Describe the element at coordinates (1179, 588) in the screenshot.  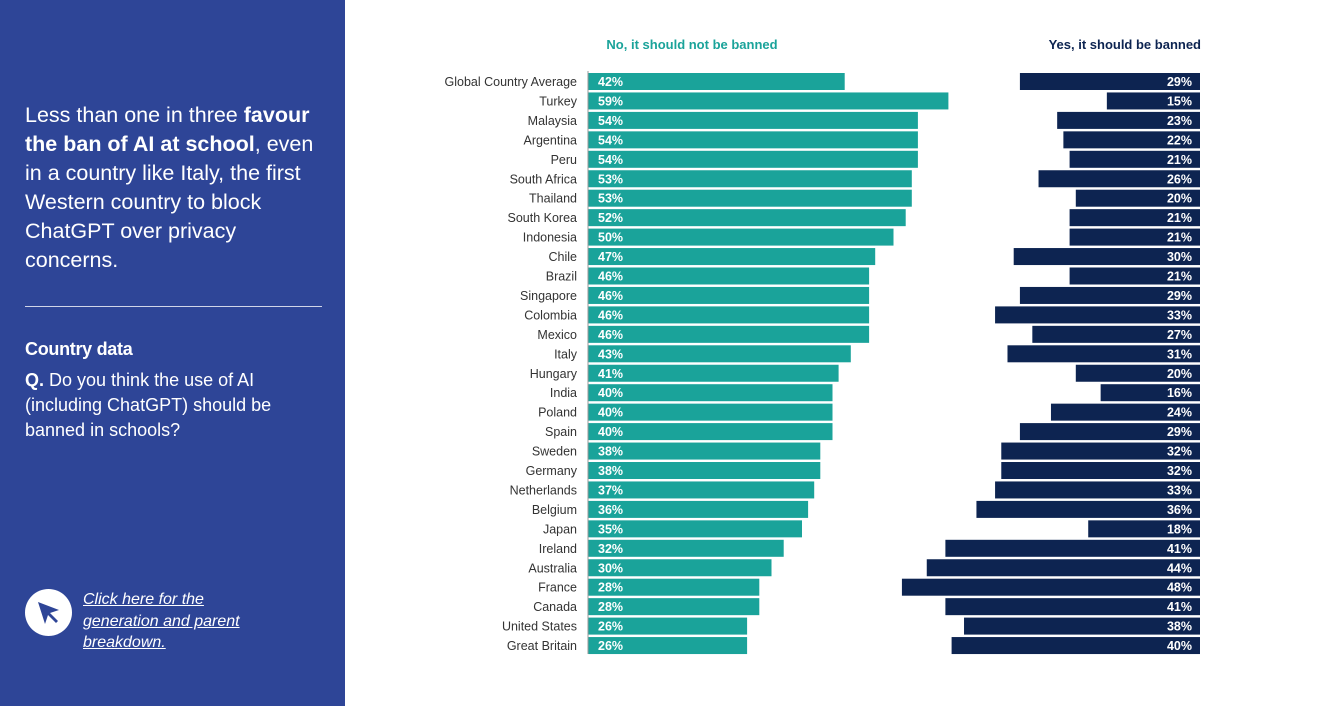
I see `value-label-yes: 48%` at that location.